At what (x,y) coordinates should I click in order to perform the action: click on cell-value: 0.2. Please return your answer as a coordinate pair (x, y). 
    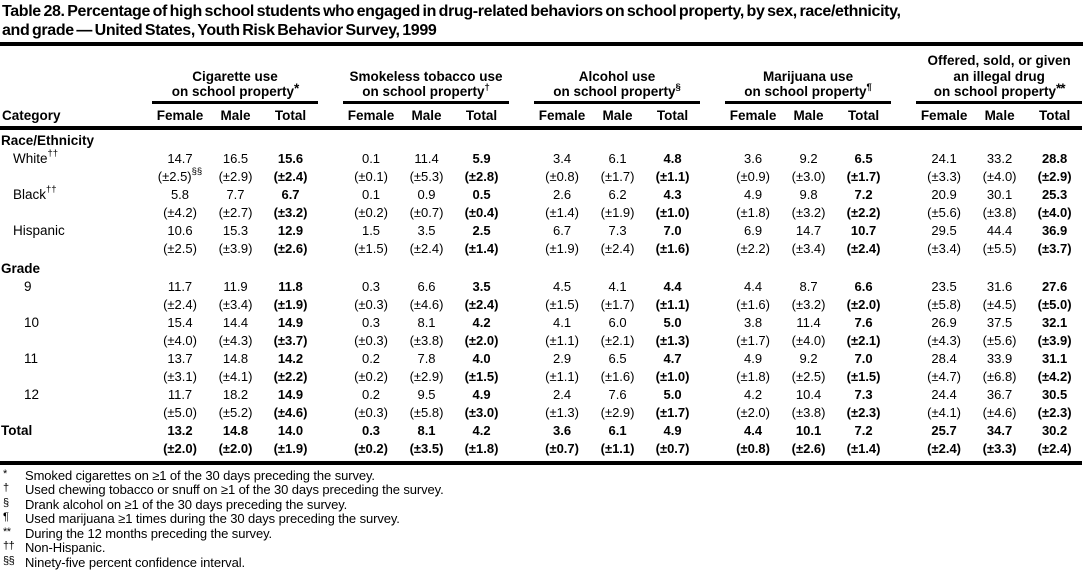
    Looking at the image, I should click on (371, 395).